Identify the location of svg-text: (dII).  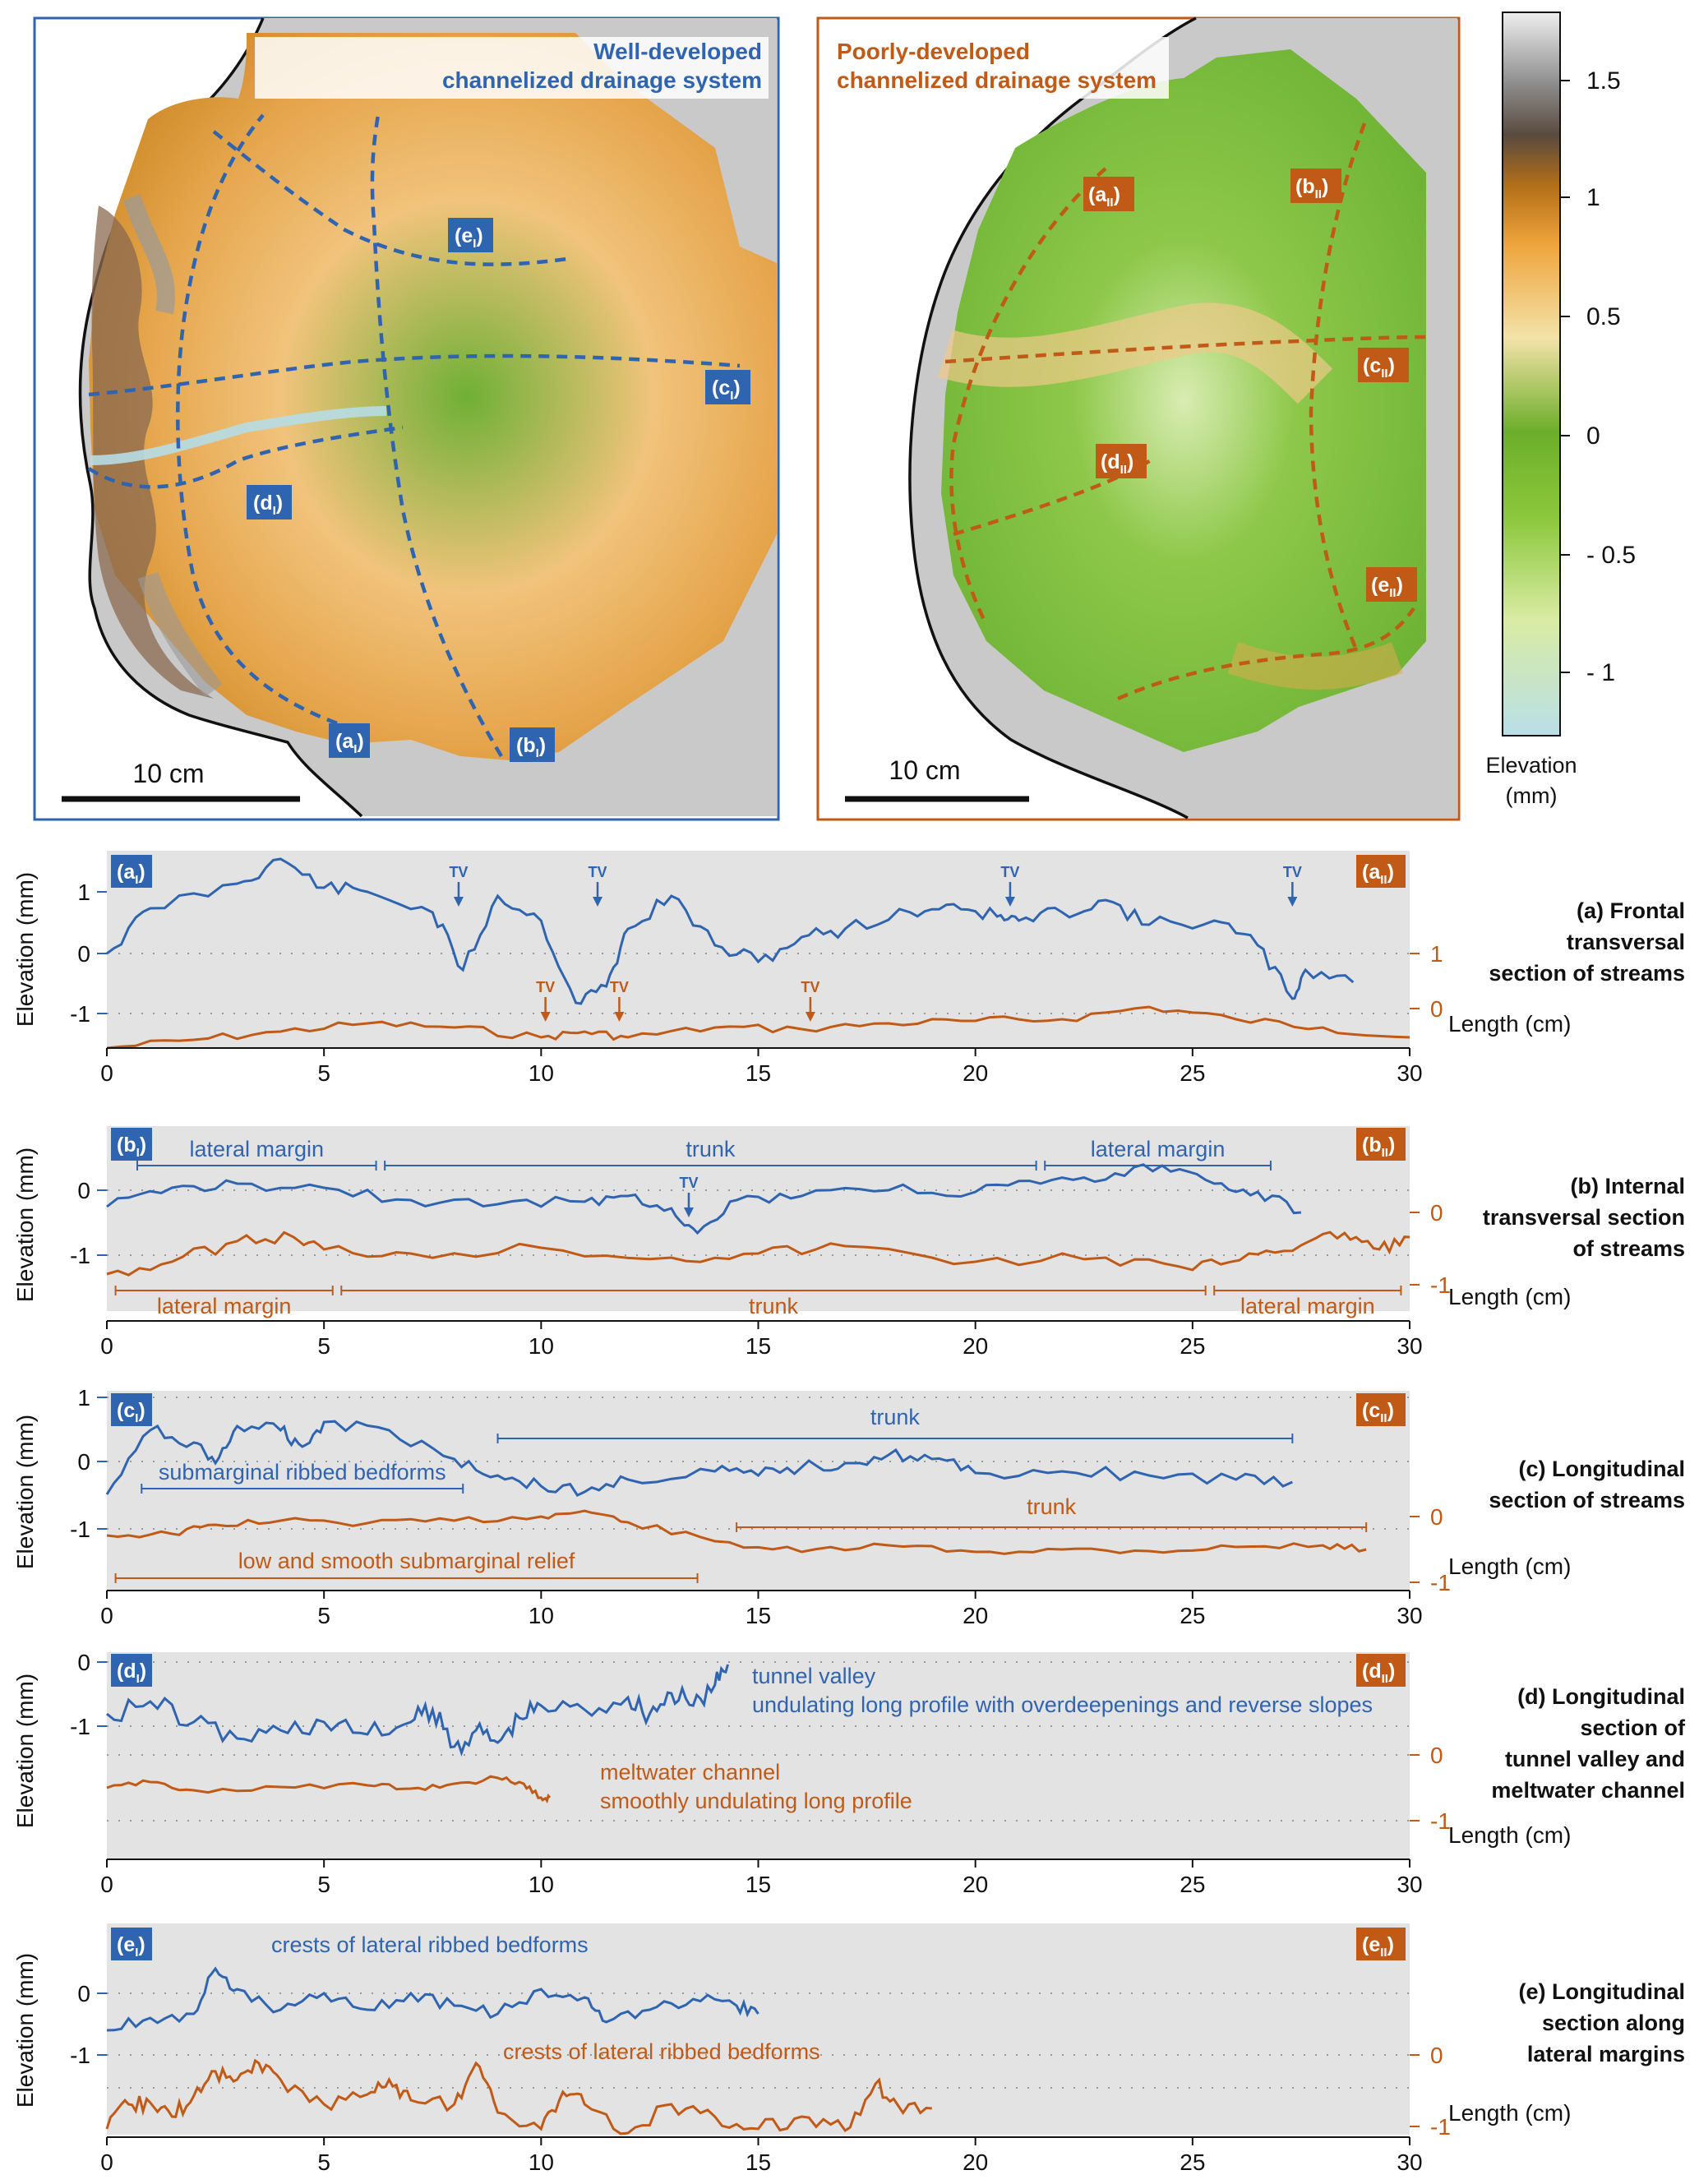
(1117, 463).